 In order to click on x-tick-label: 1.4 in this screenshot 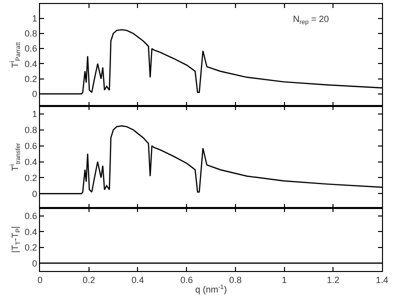, I will do `click(382, 279)`.